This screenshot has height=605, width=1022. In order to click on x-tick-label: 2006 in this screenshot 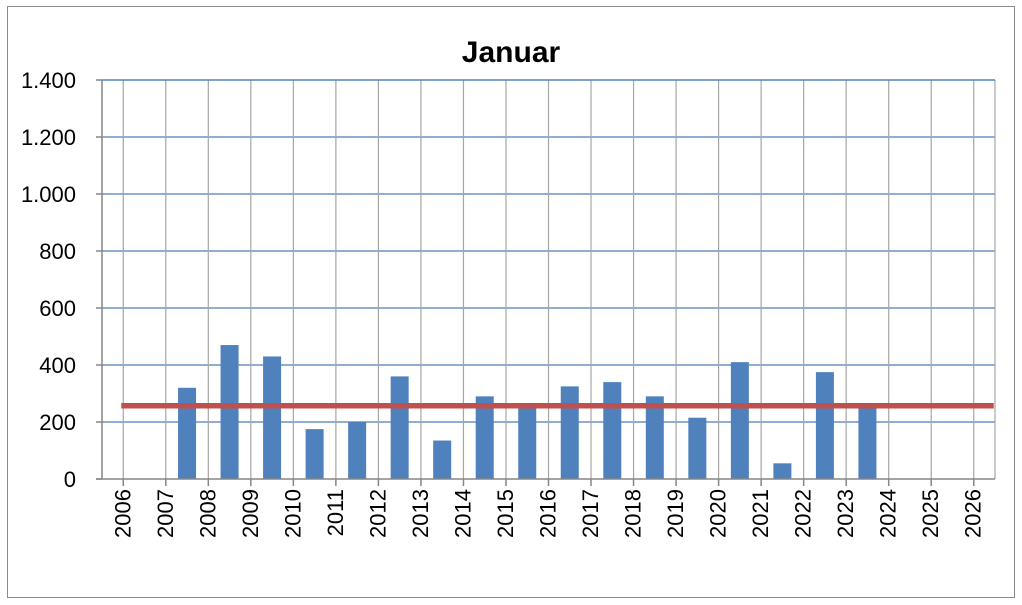, I will do `click(122, 513)`.